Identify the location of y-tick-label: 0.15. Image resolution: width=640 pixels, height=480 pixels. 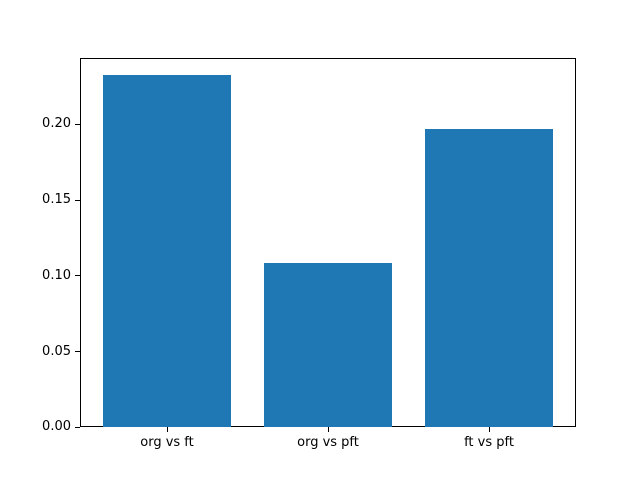
(56, 200).